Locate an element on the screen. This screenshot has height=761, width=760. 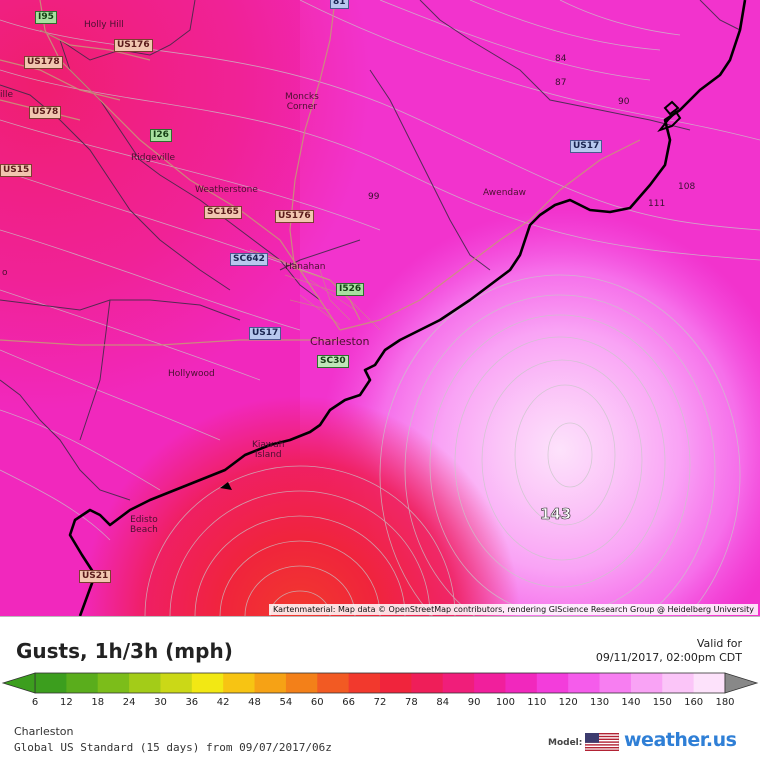
weather-us-logo: weather.us is located at coordinates (680, 740).